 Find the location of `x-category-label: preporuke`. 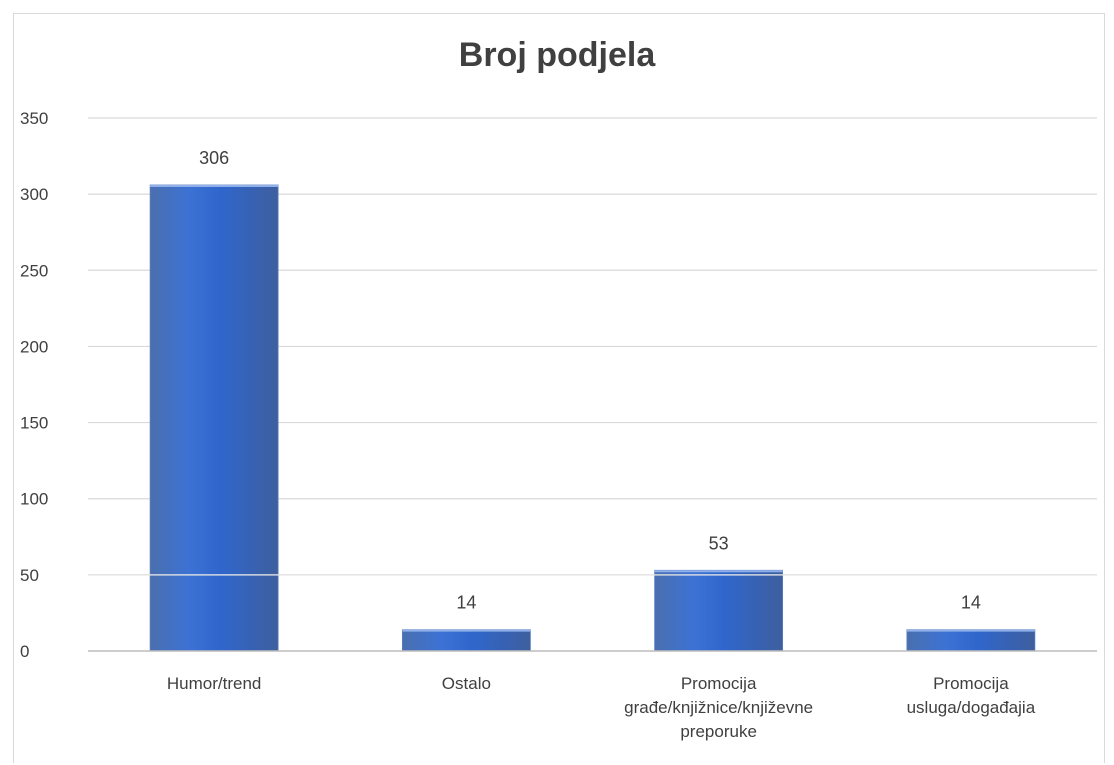

x-category-label: preporuke is located at coordinates (718, 731).